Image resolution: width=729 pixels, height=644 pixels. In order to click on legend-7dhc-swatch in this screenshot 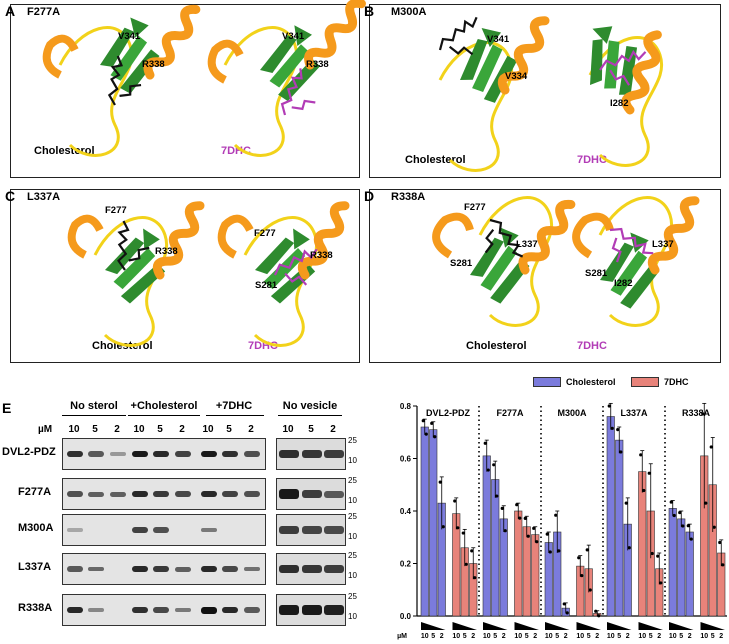, I will do `click(645, 382)`.